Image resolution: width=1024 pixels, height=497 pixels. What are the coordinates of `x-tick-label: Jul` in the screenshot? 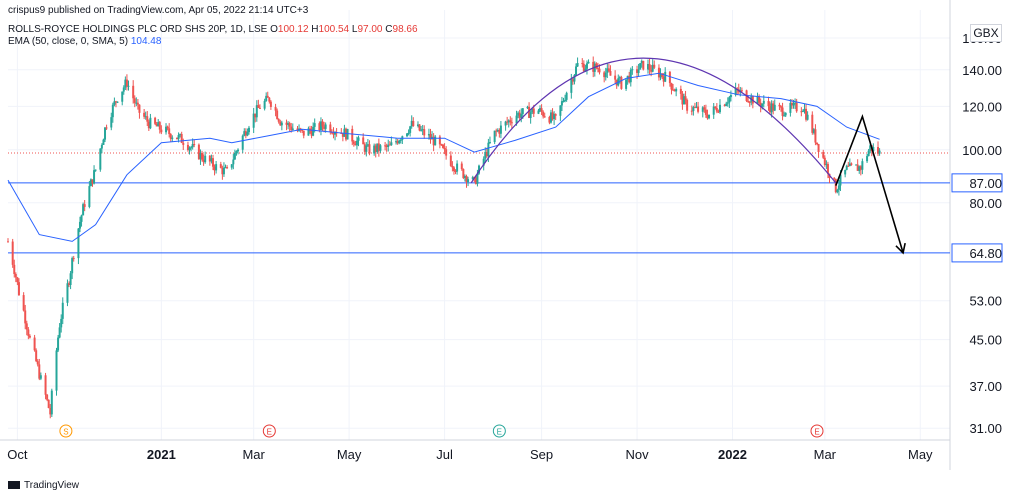 It's located at (444, 454).